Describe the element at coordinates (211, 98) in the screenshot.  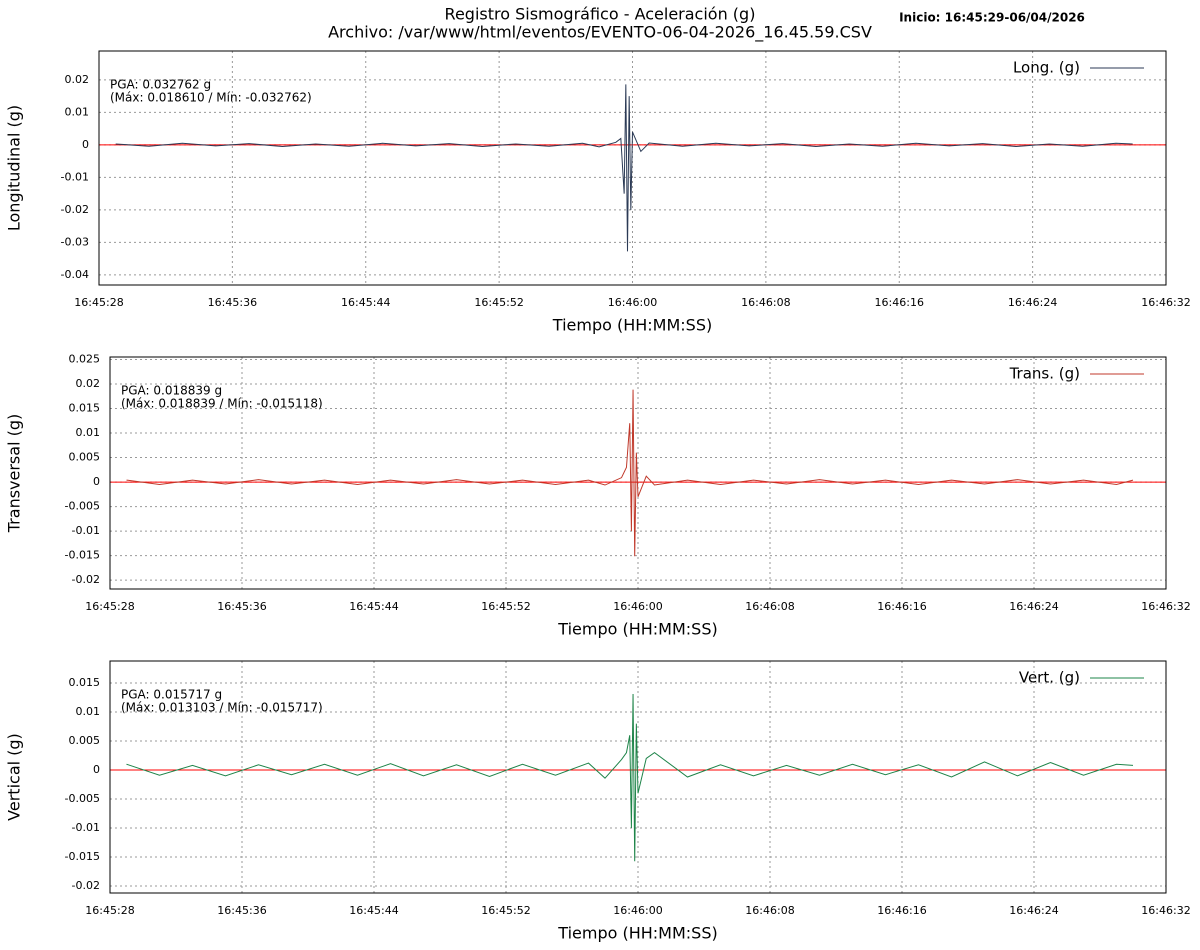
I see `annotation: (Máx: 0.018610 / Mín: -0.032762)` at that location.